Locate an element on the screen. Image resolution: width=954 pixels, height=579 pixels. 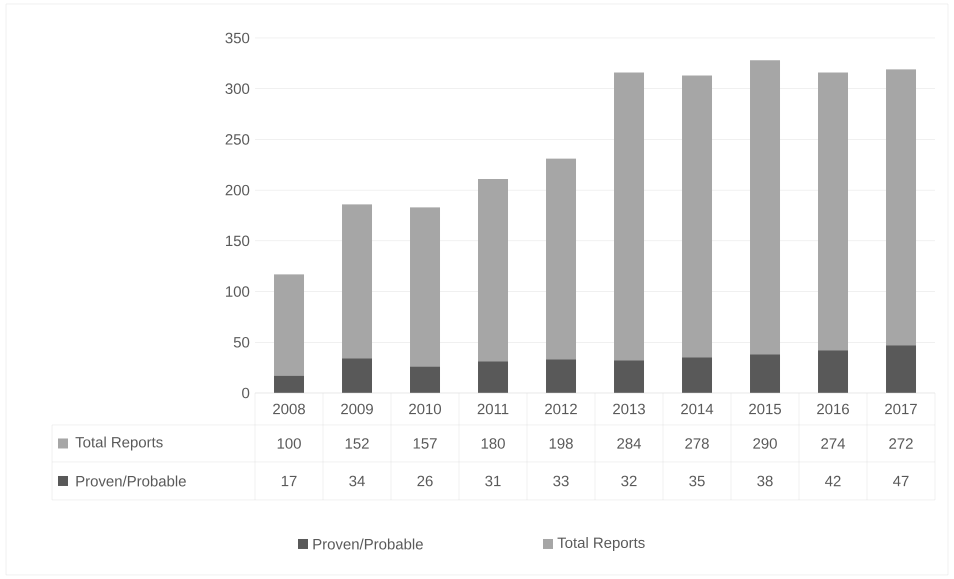
text: Total Reports is located at coordinates (601, 544).